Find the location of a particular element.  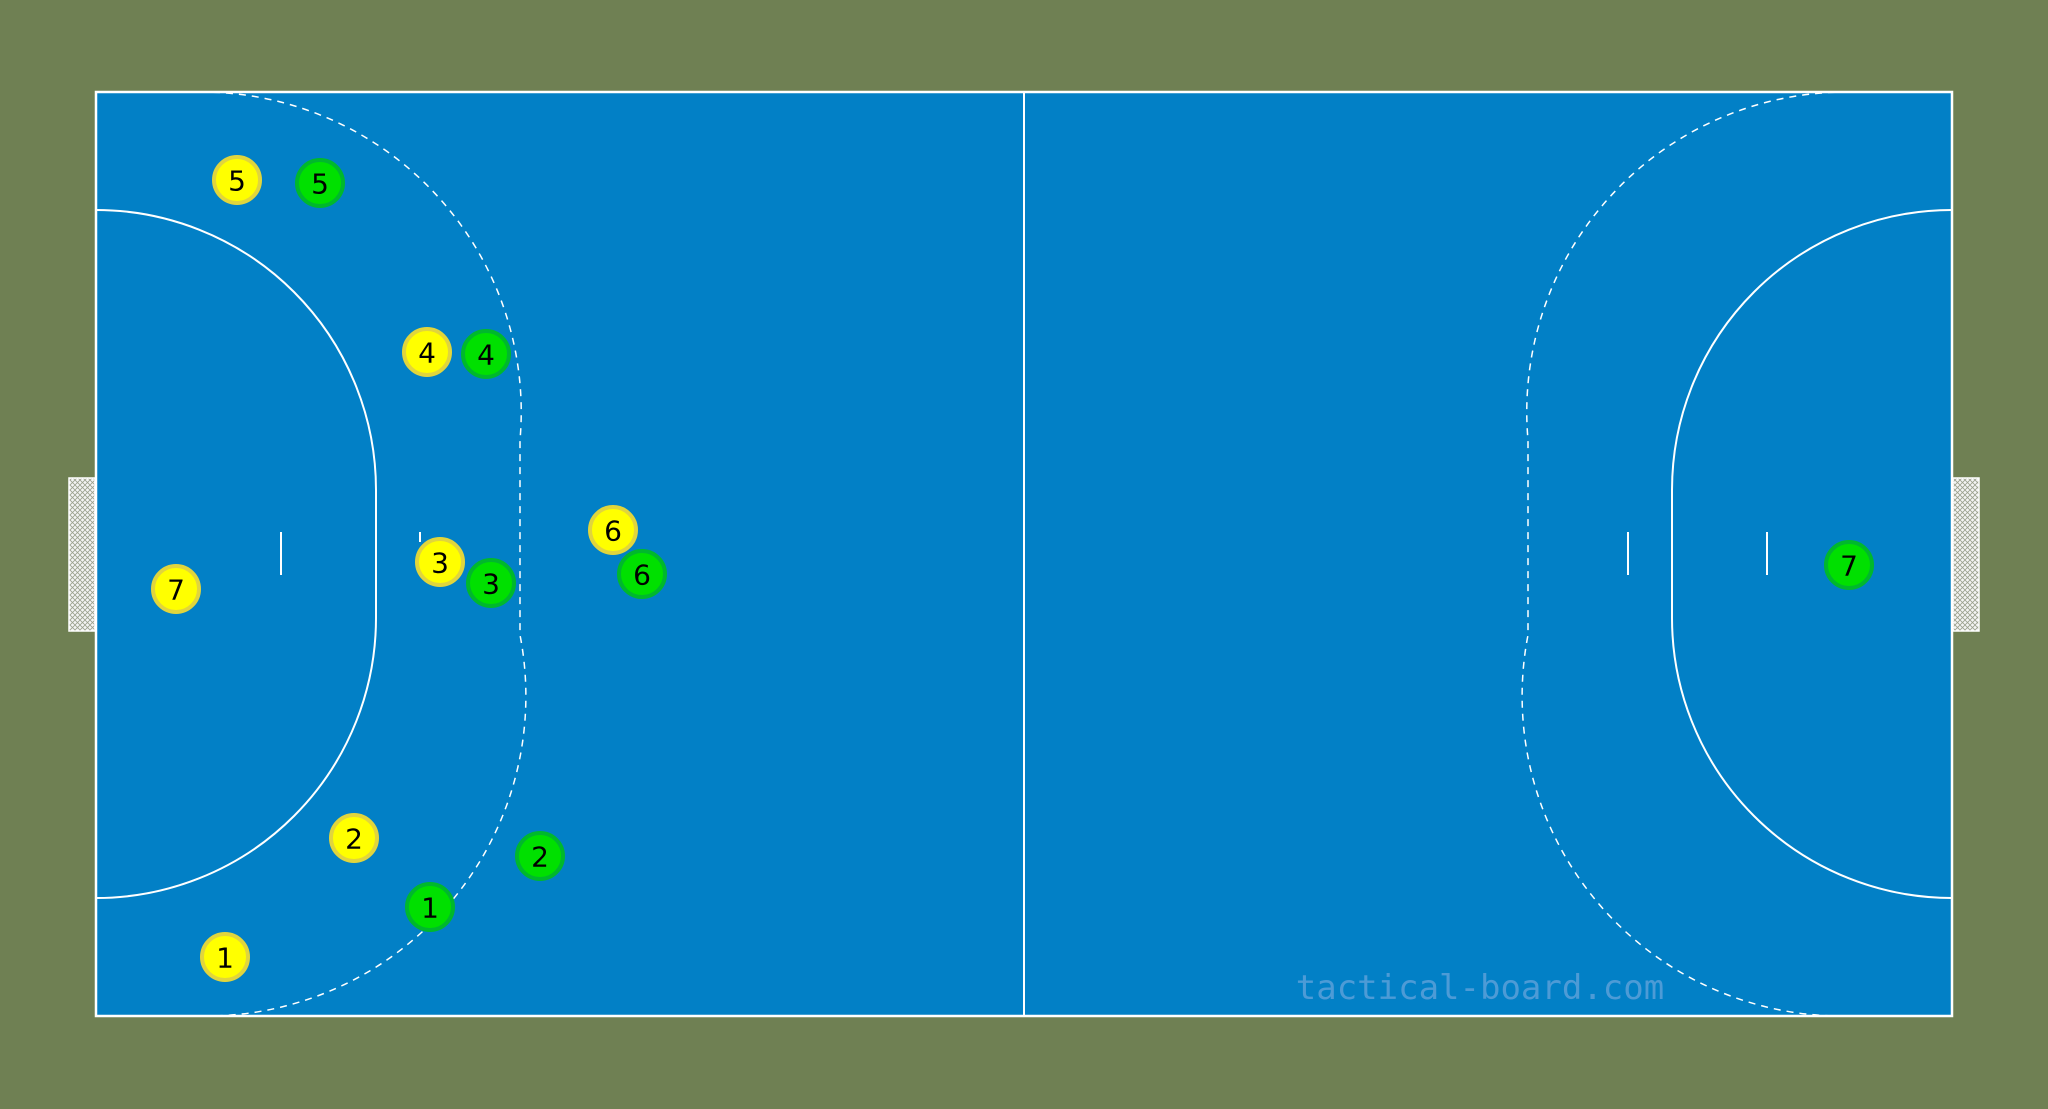

left-goal-area-line is located at coordinates (236, 554).